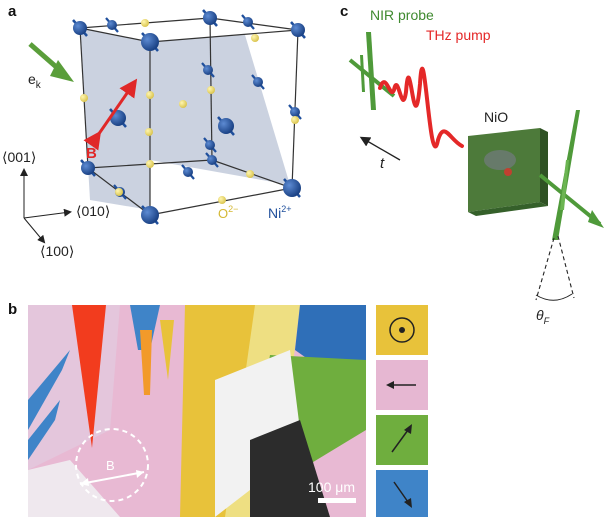 This screenshot has height=522, width=607. I want to click on b-field-arrow, so click(110, 114).